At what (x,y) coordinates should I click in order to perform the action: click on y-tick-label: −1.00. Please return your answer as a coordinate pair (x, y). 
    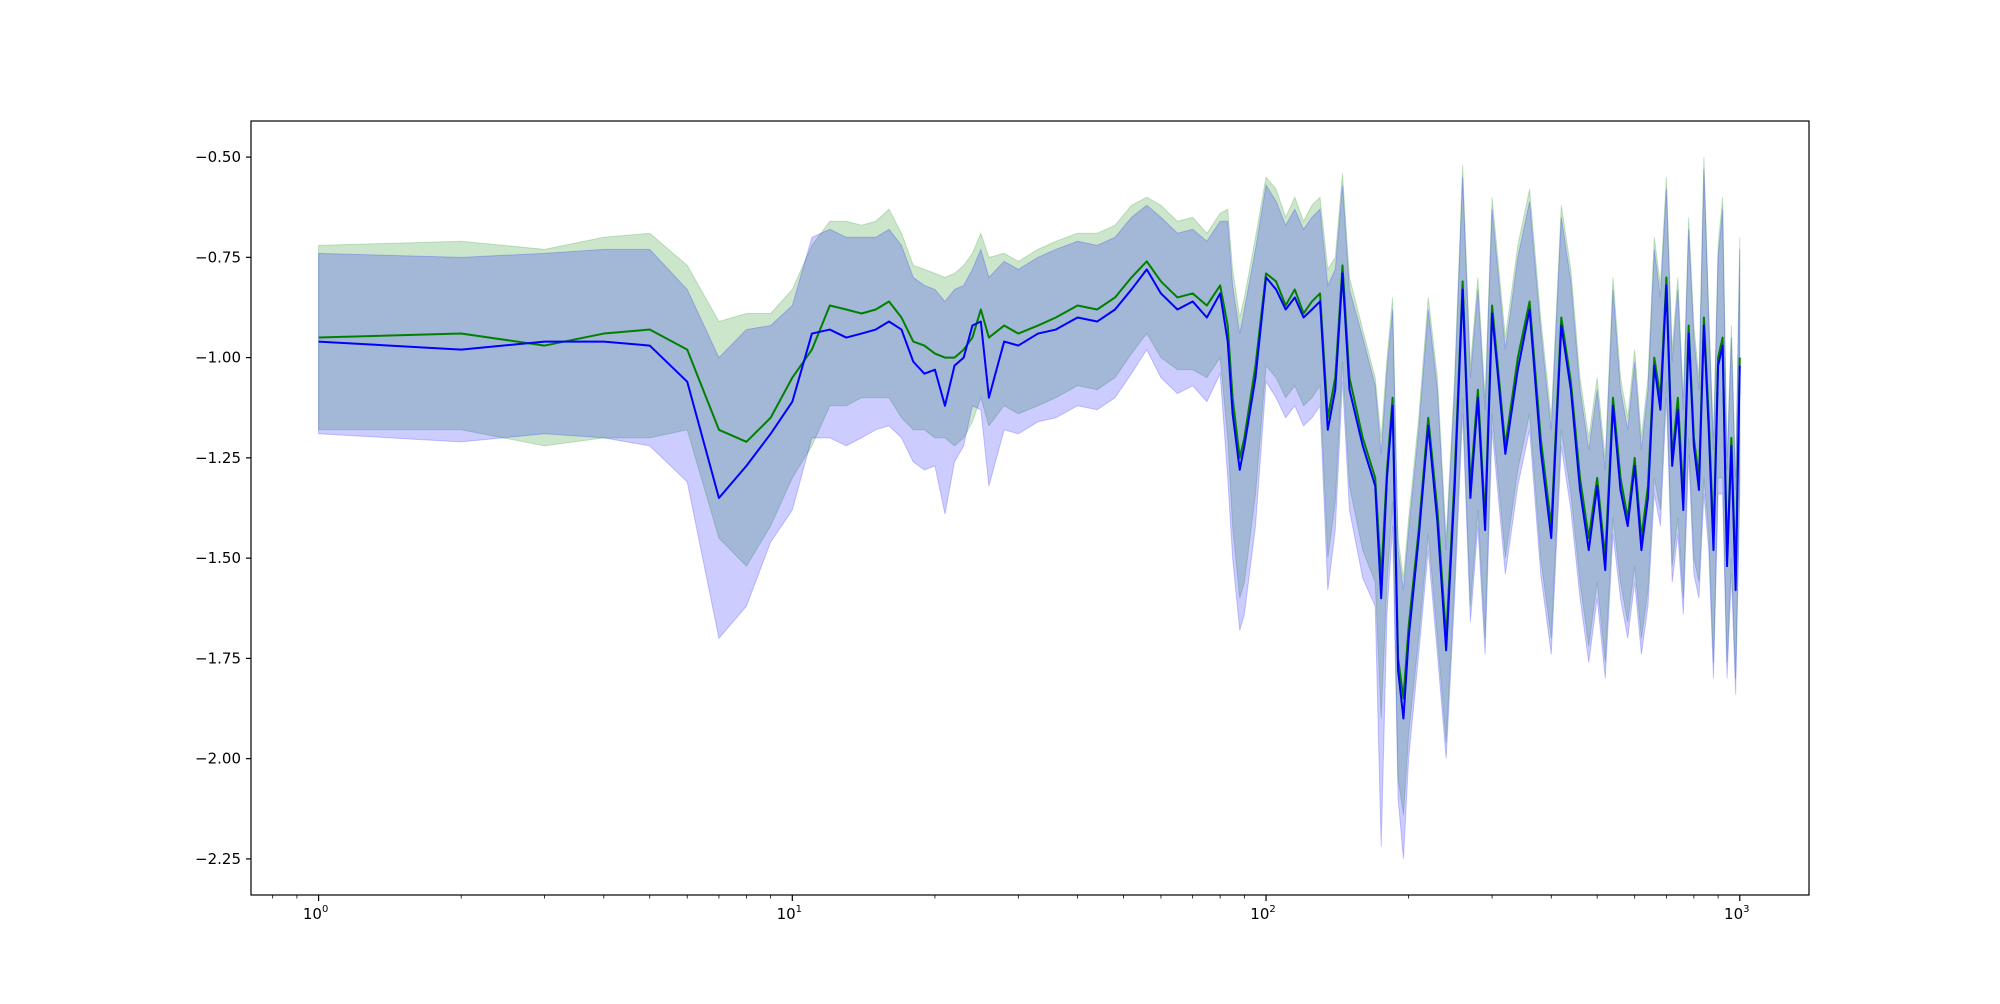
    Looking at the image, I should click on (218, 358).